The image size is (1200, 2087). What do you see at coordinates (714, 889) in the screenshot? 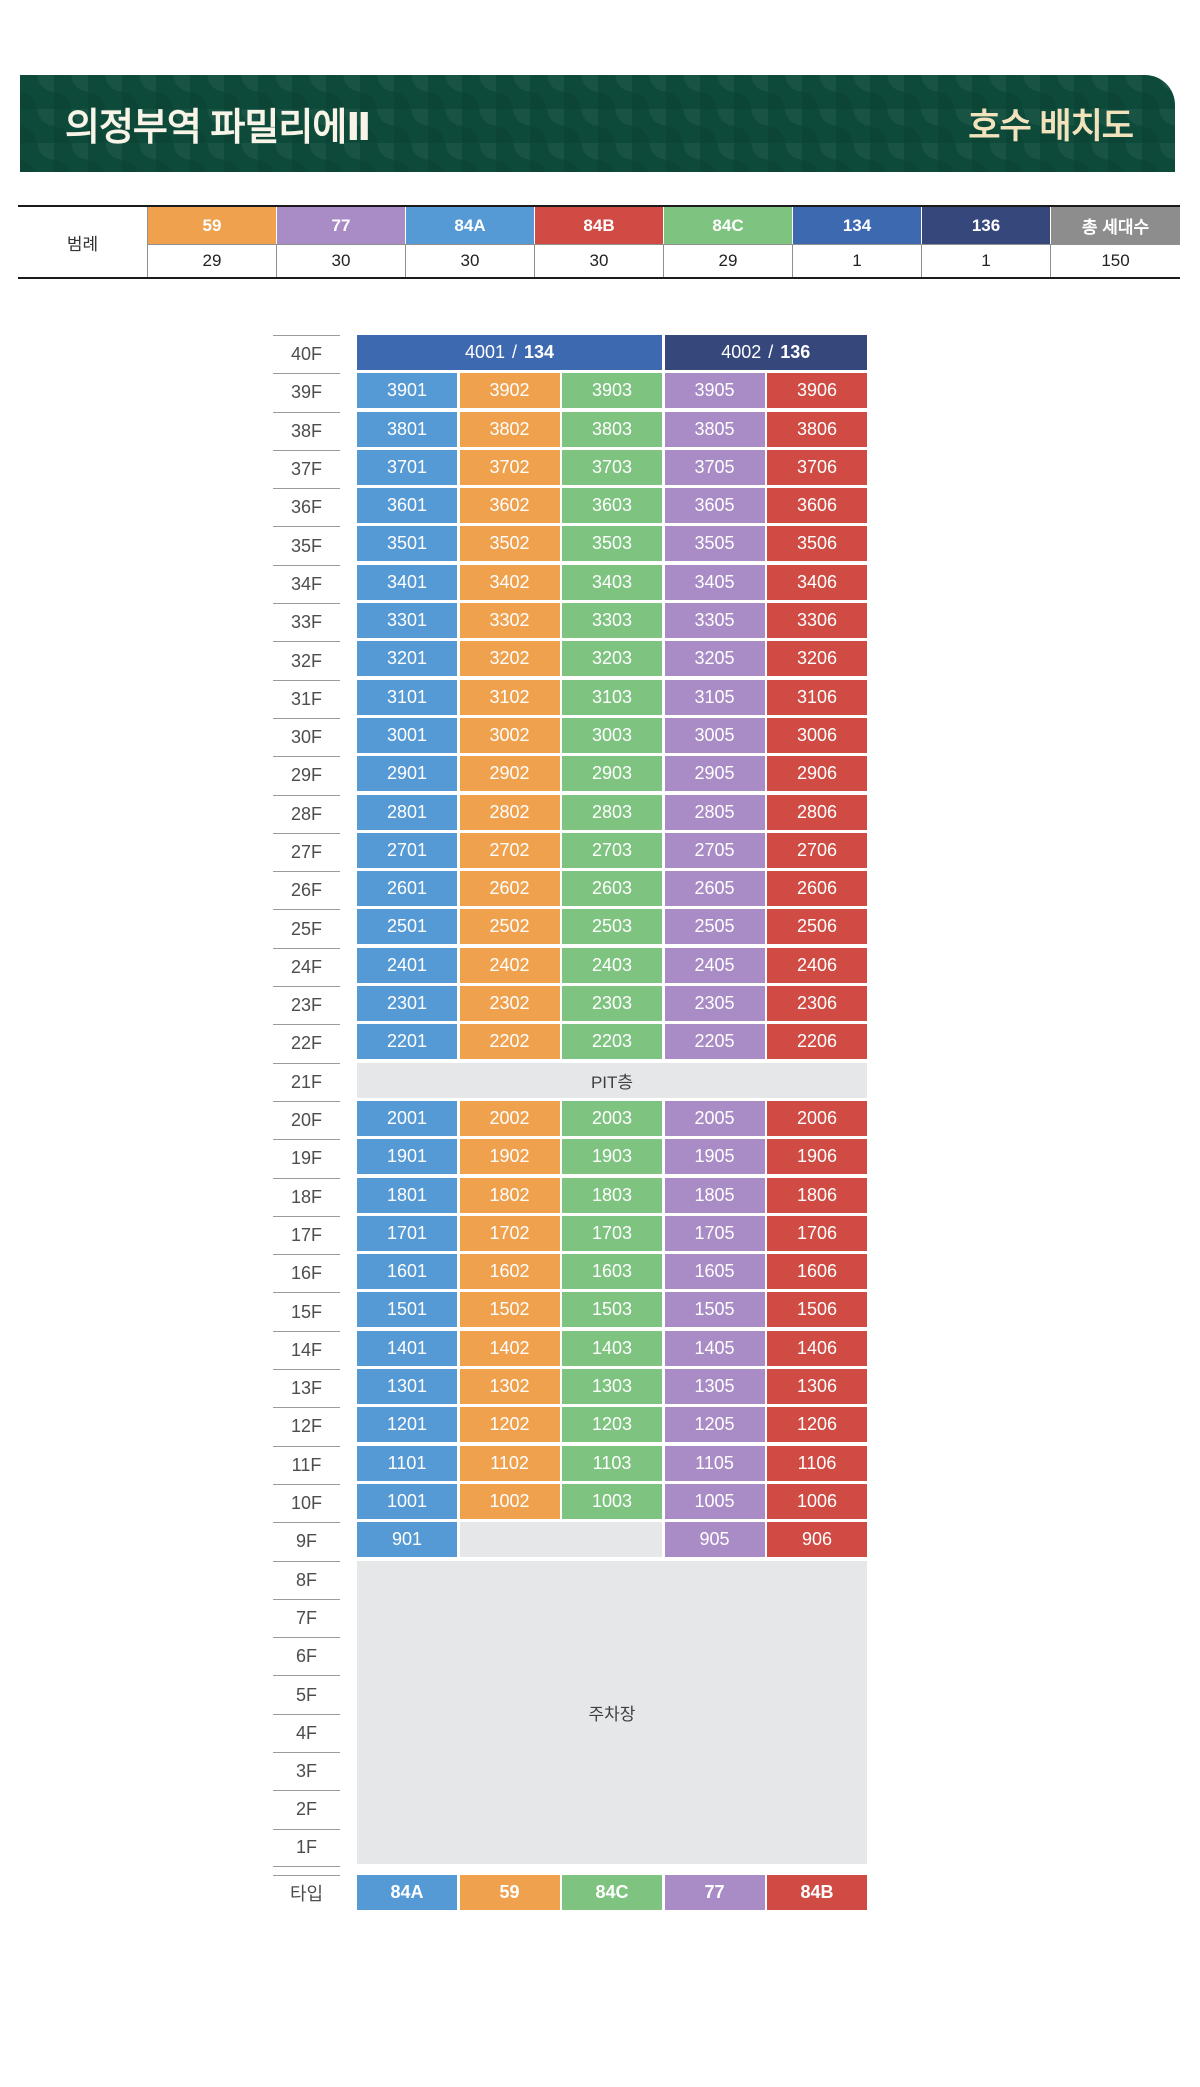
I see `unit-cell: 2605` at bounding box center [714, 889].